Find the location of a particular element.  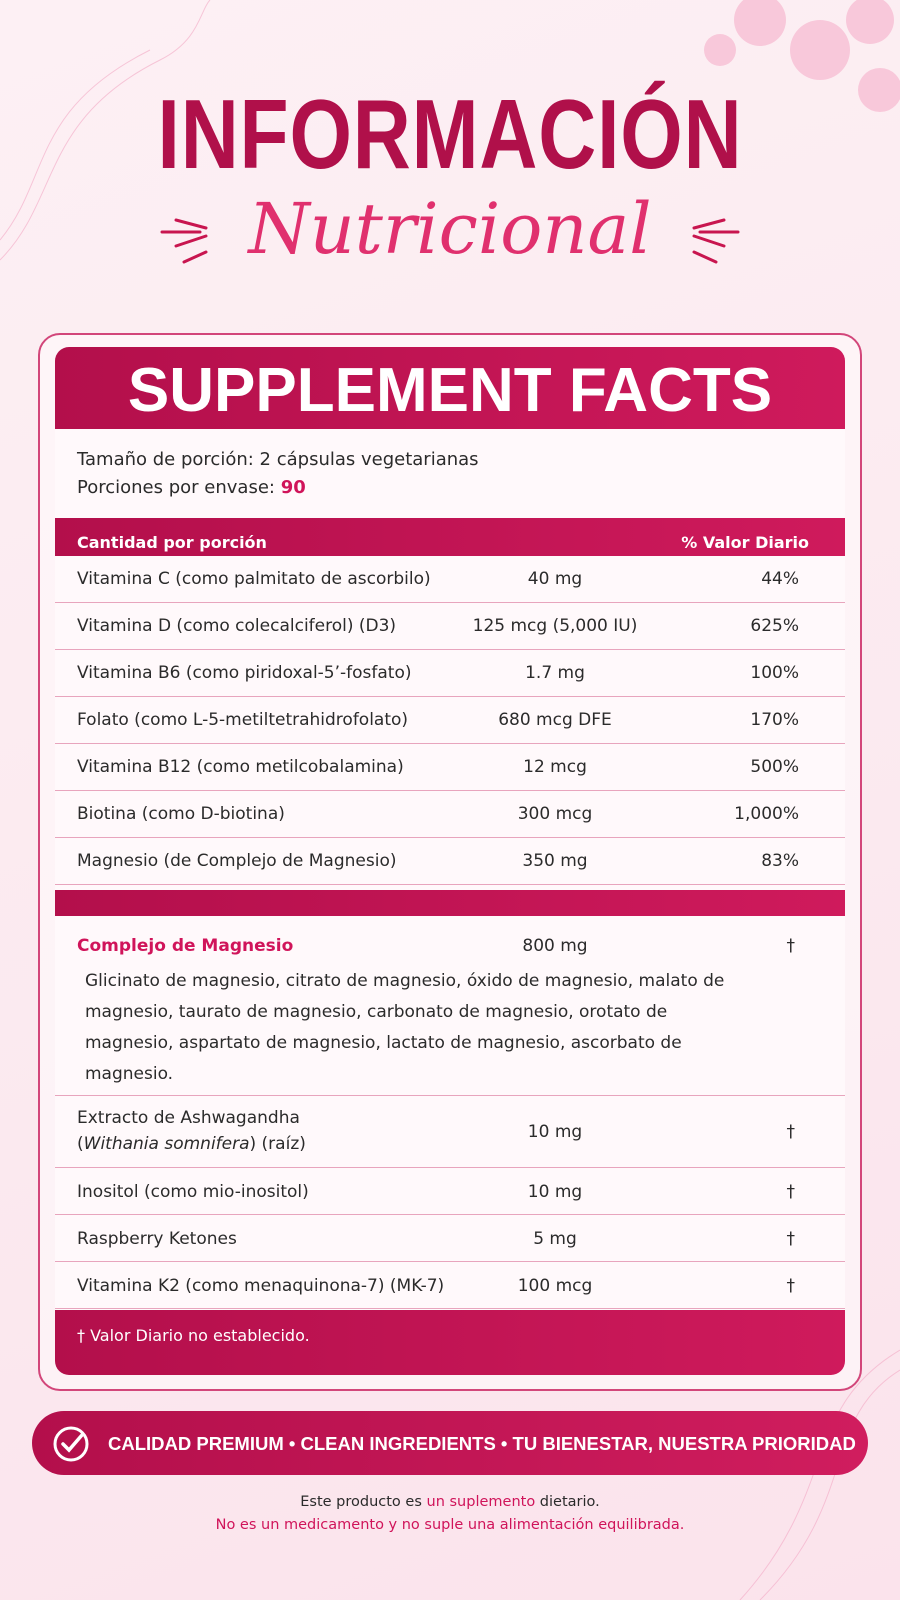

daily-value: 170% is located at coordinates (774, 720).